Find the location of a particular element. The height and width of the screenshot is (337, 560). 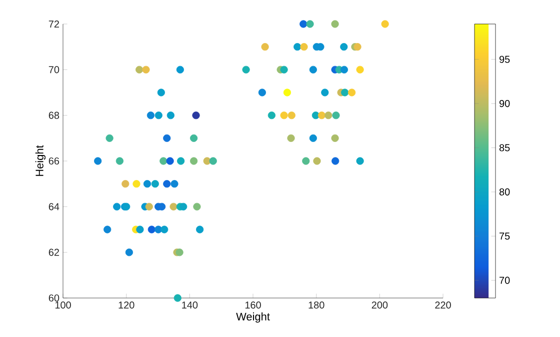

color-bar-label: 95 is located at coordinates (505, 59).